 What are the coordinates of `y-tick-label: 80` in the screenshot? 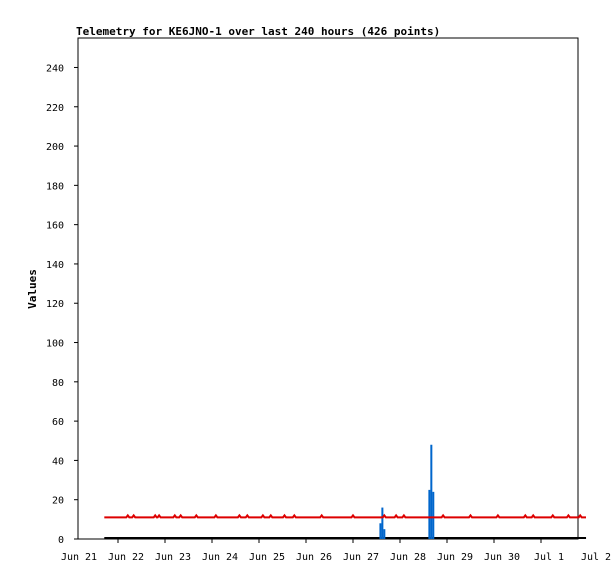 It's located at (58, 383).